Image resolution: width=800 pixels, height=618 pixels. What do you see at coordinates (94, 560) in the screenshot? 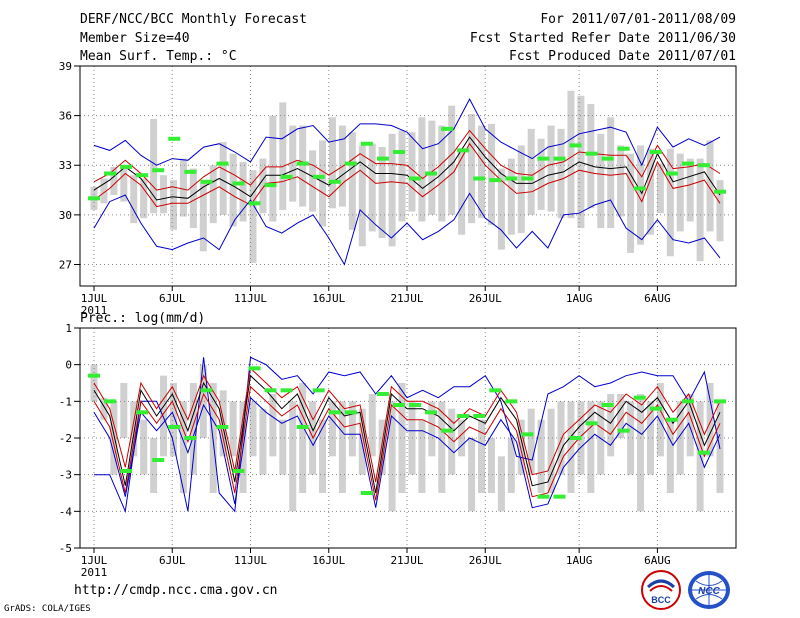
I see `x-tick-label: 1JUL` at bounding box center [94, 560].